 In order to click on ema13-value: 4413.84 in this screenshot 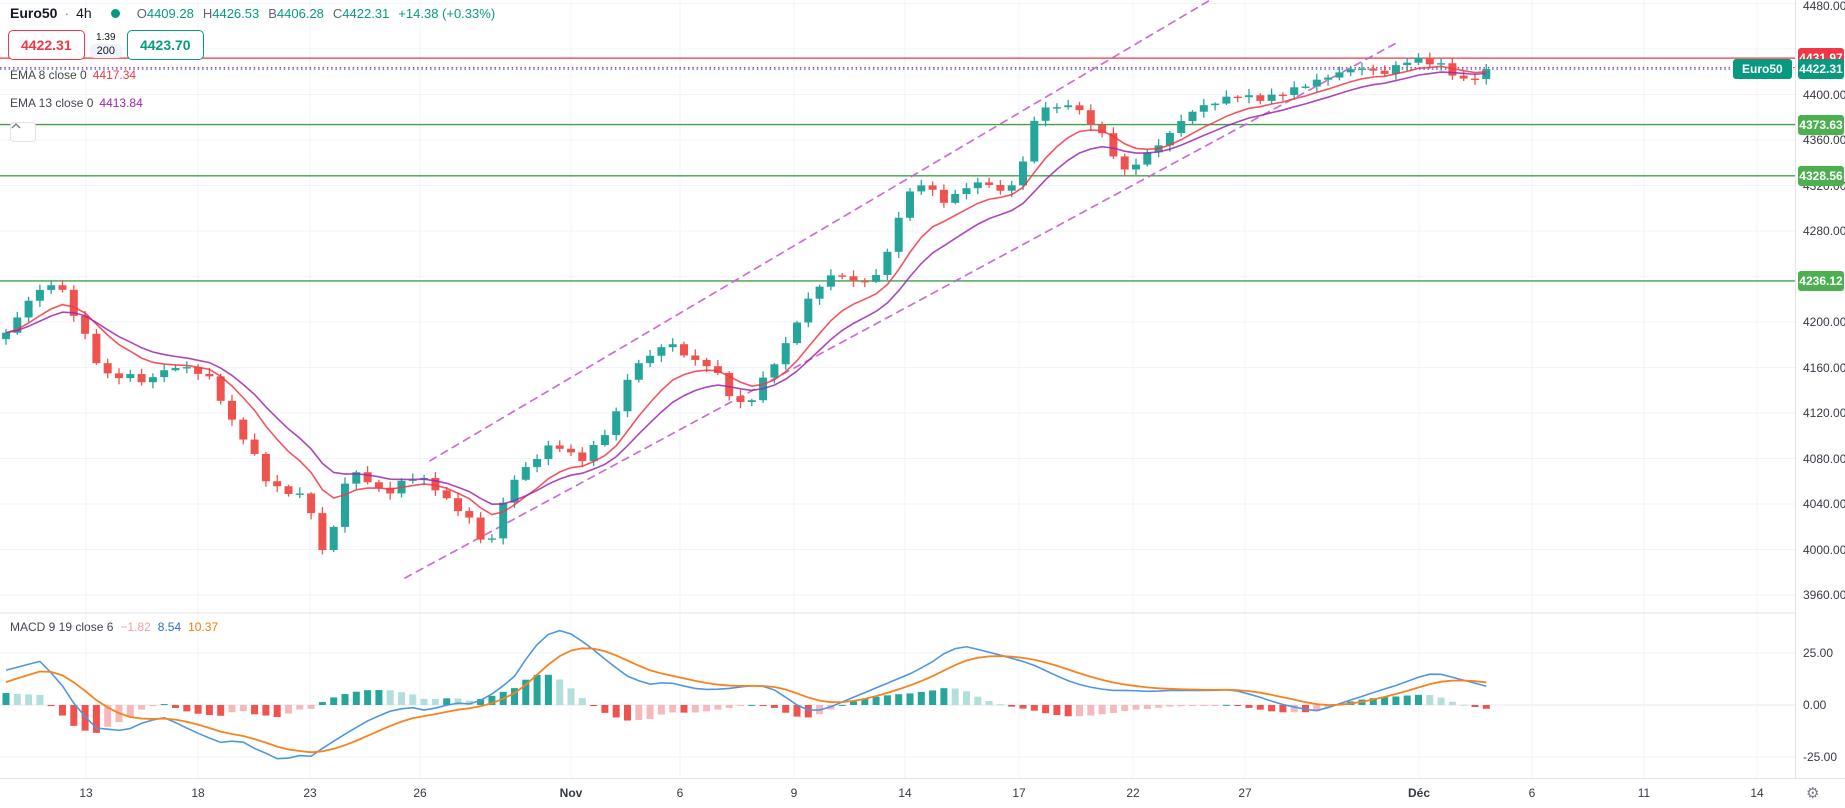, I will do `click(121, 103)`.